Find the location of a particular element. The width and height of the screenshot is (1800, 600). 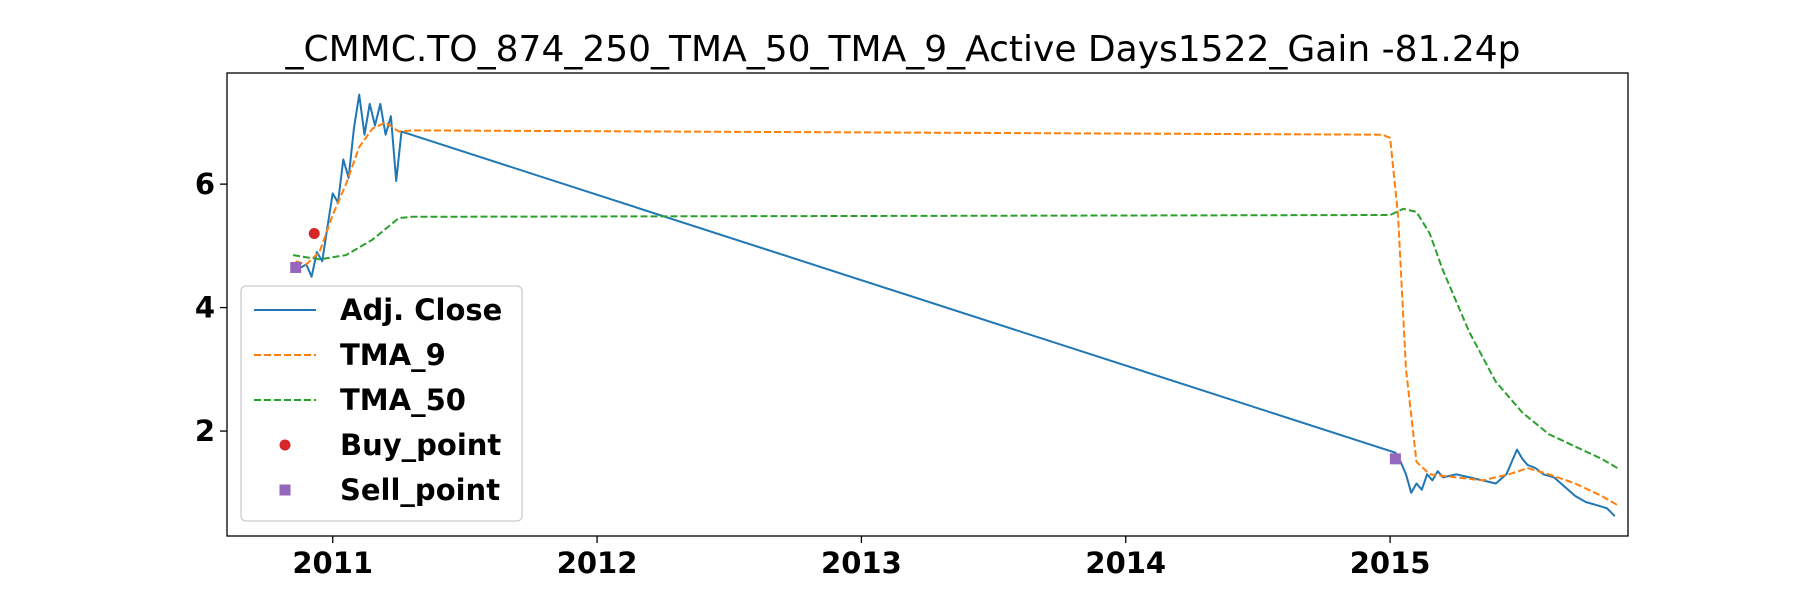

legend-box is located at coordinates (381, 403).